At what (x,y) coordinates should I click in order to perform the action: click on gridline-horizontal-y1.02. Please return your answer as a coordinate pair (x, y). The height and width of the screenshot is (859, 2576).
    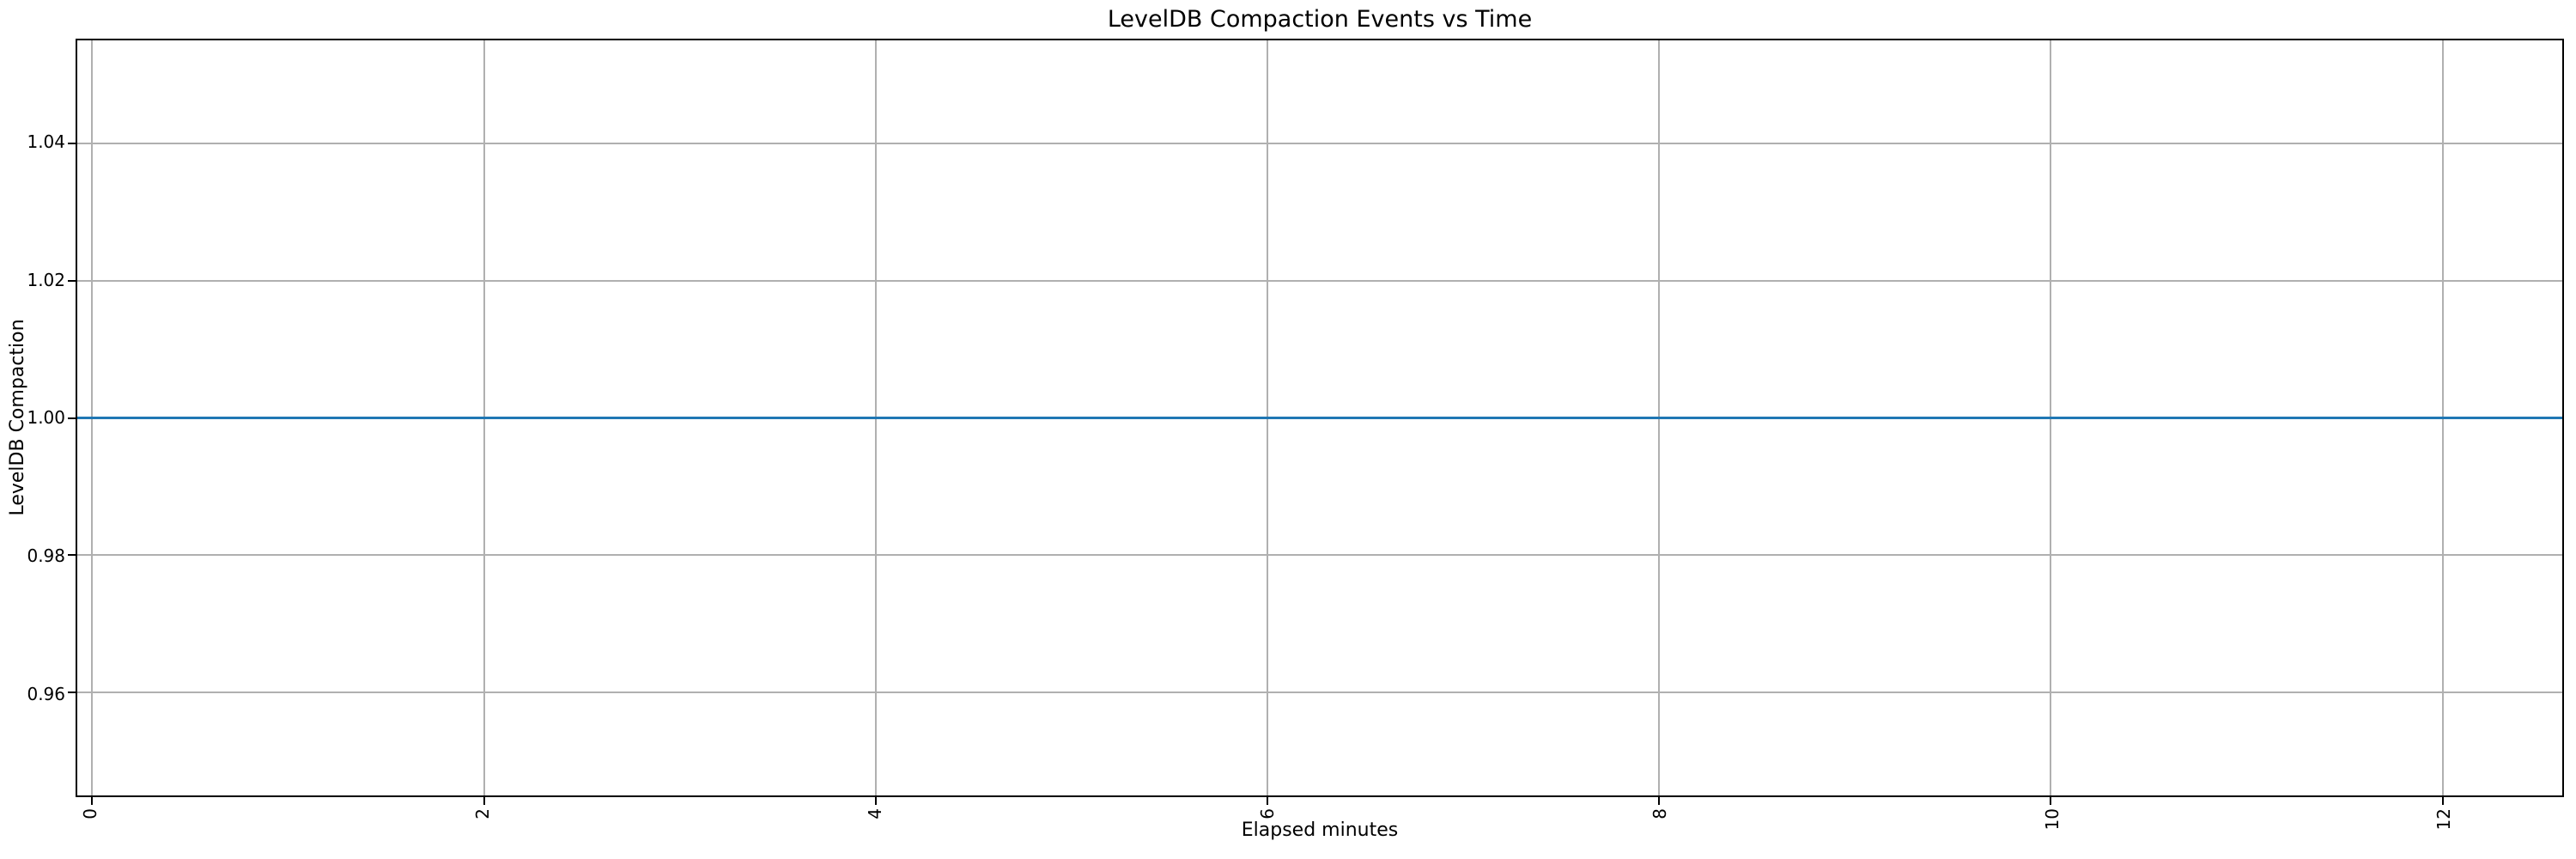
    Looking at the image, I should click on (1319, 281).